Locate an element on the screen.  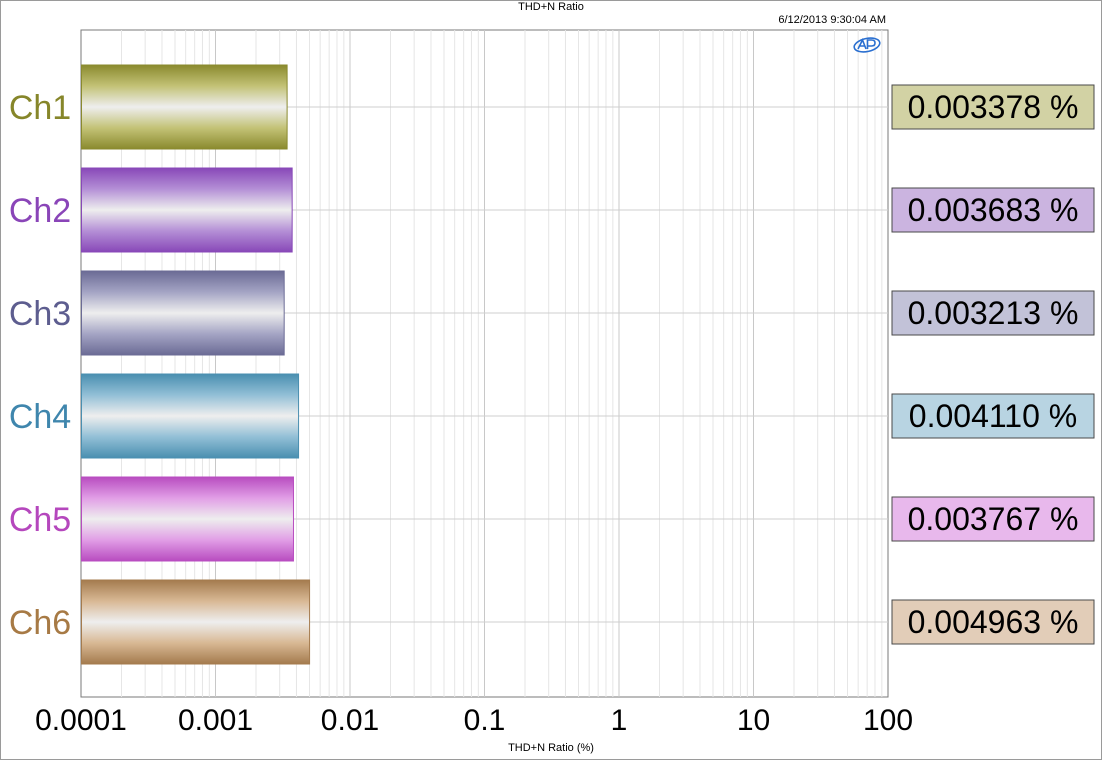
value-box-ch5 is located at coordinates (993, 519).